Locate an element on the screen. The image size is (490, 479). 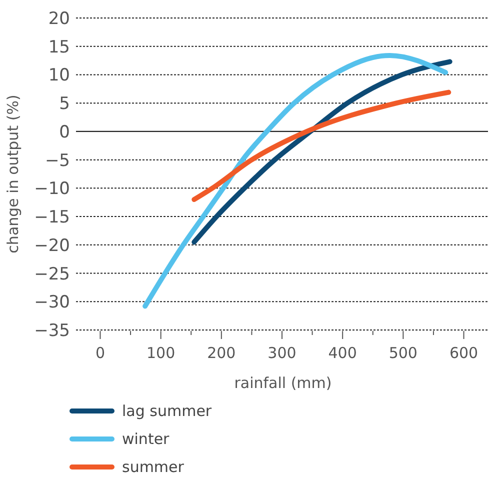
x-tick-label: 600 is located at coordinates (463, 353).